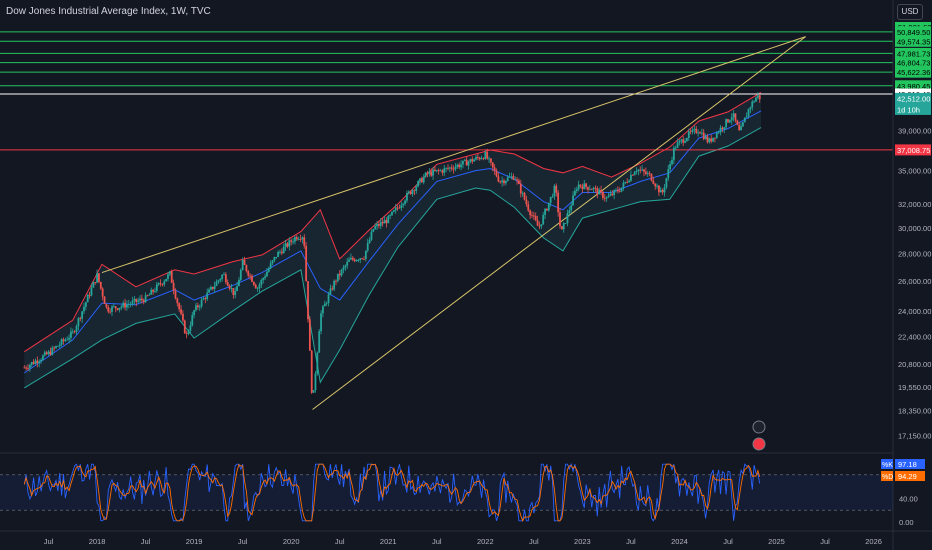  I want to click on time-tick-label: 2025, so click(776, 541).